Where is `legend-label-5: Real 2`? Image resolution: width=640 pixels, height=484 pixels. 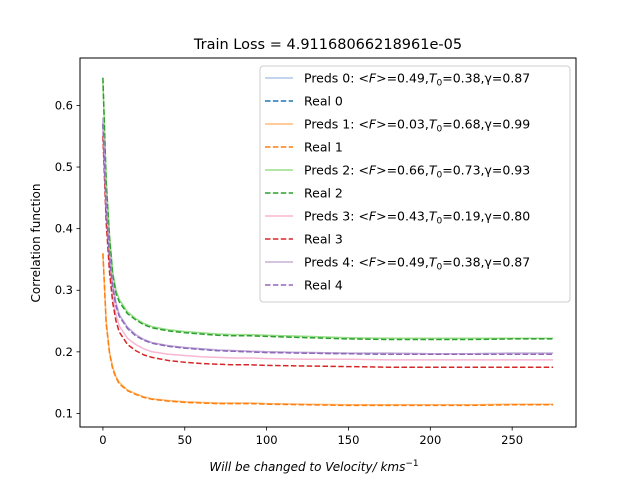 legend-label-5: Real 2 is located at coordinates (323, 193).